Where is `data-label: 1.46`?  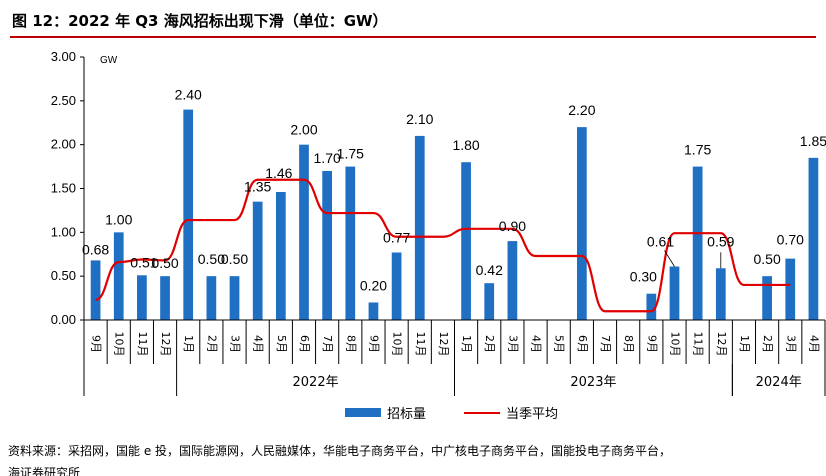
data-label: 1.46 is located at coordinates (278, 173).